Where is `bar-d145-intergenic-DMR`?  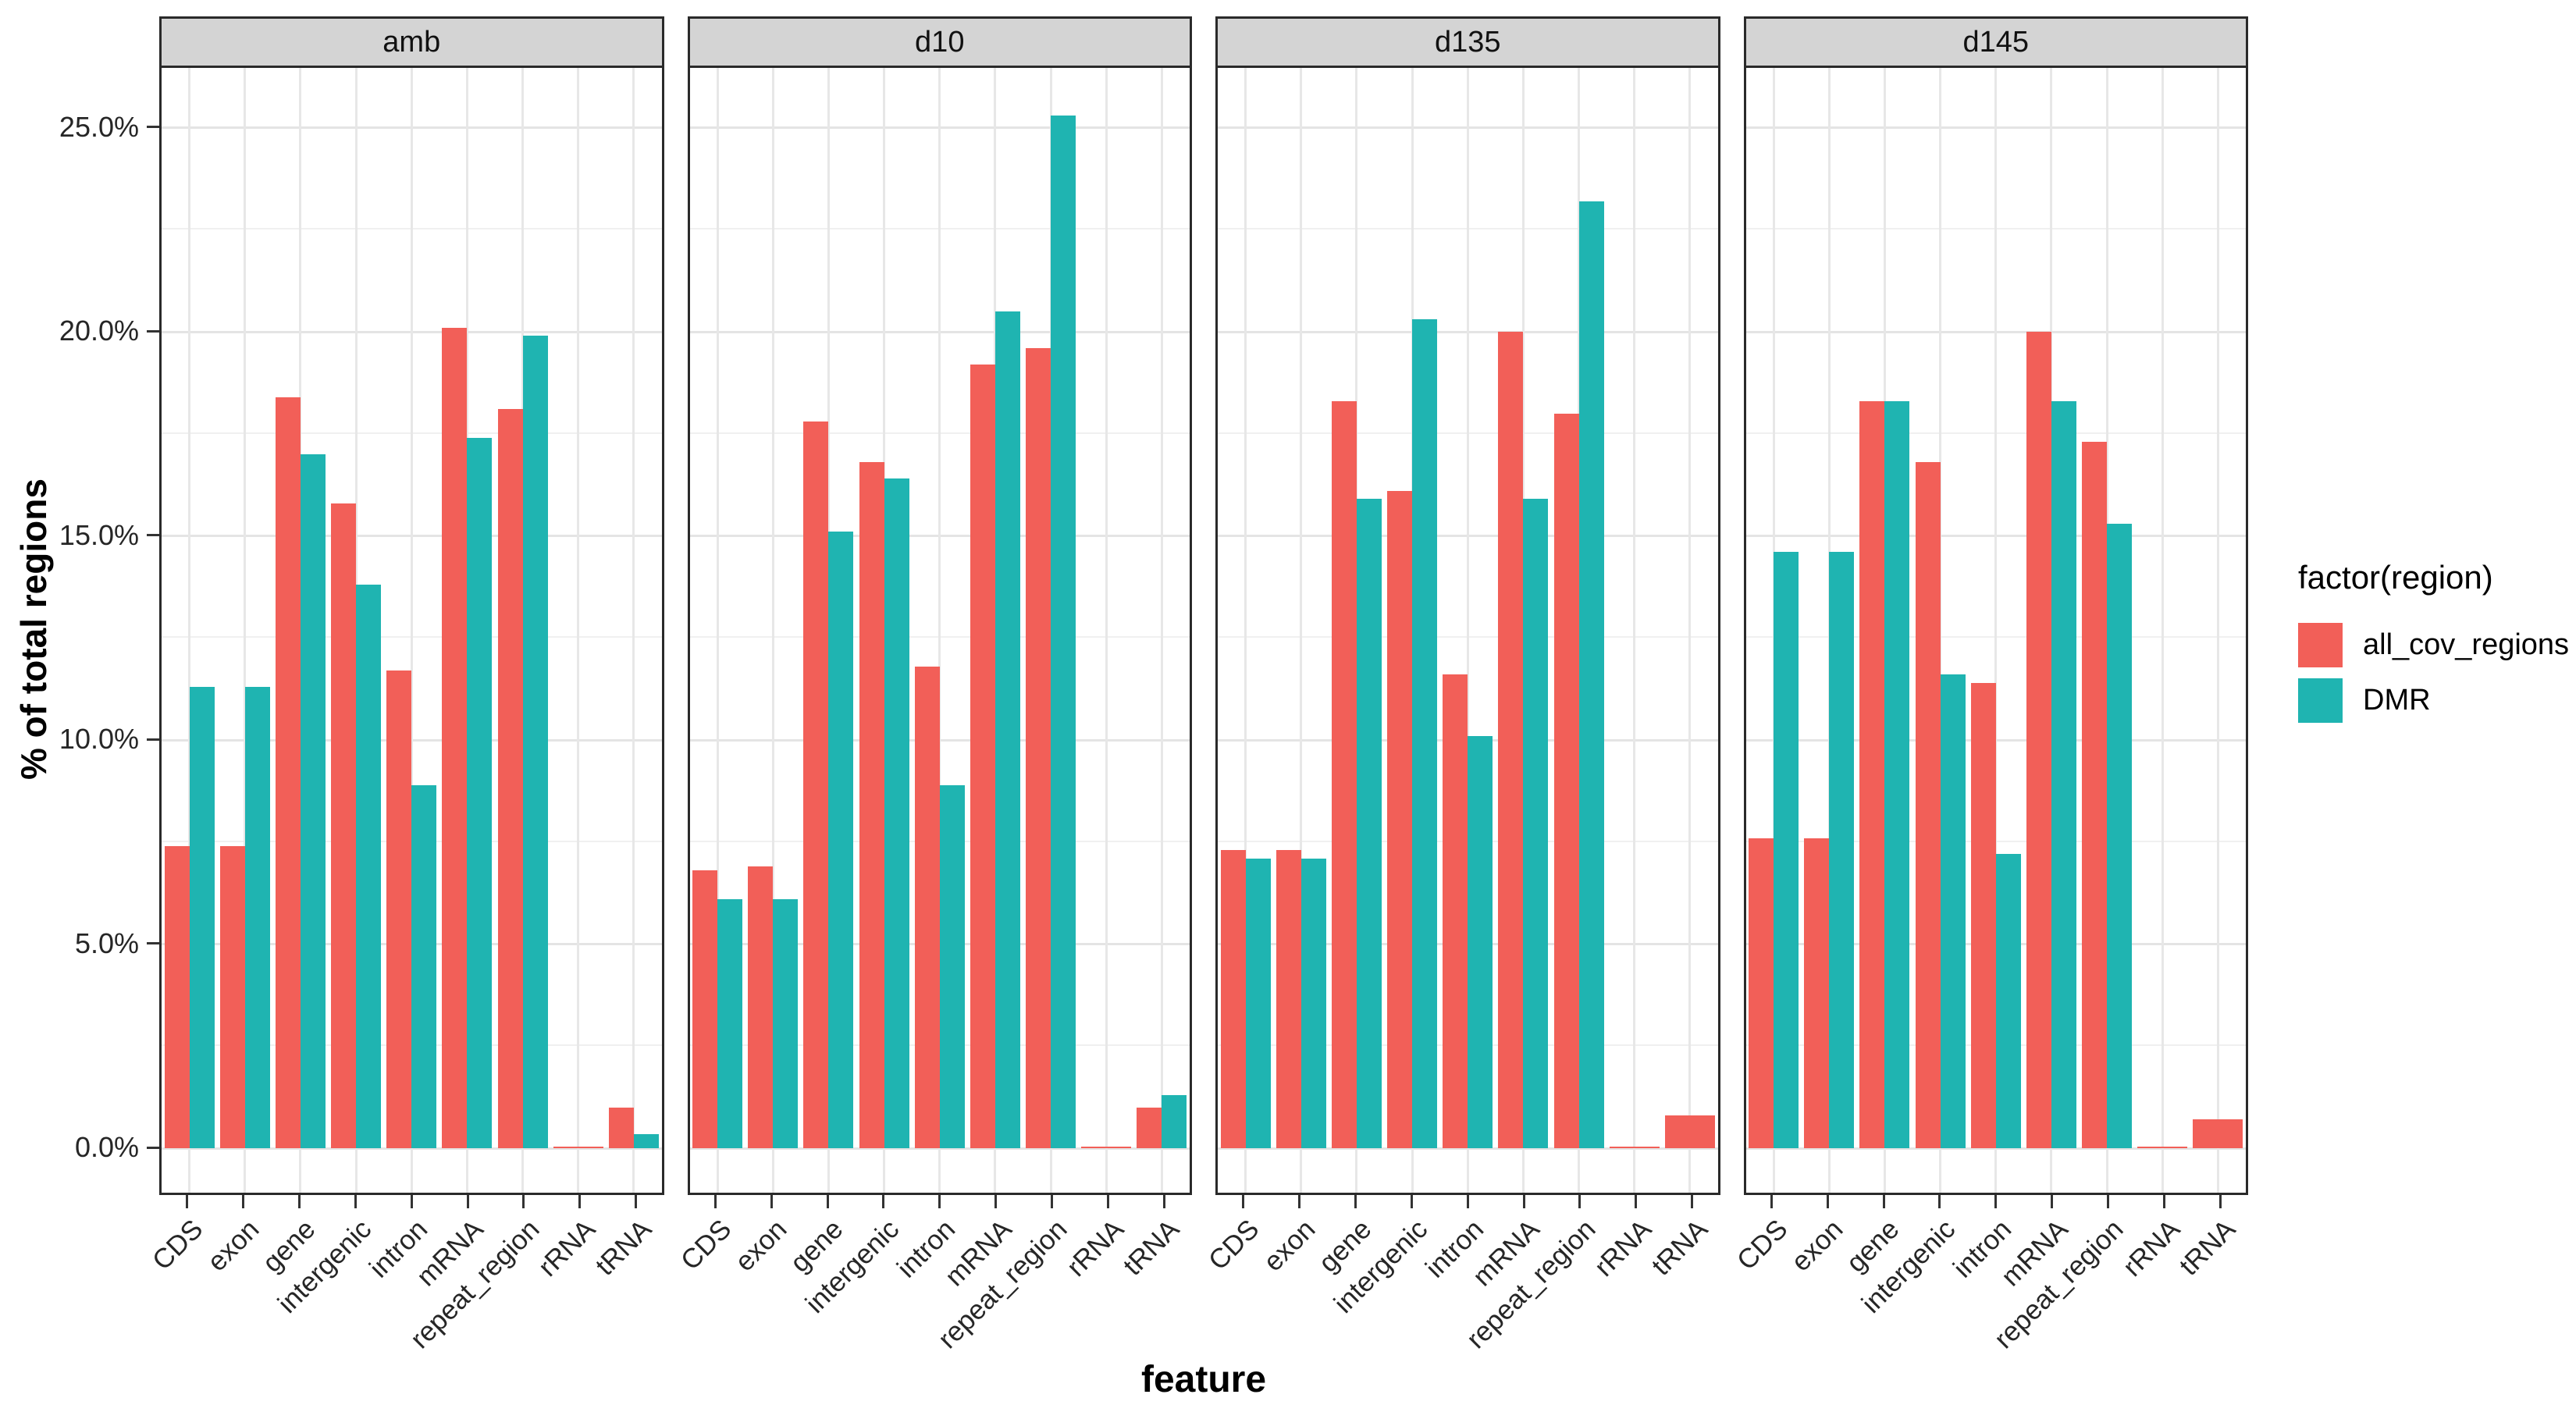 bar-d145-intergenic-DMR is located at coordinates (1953, 911).